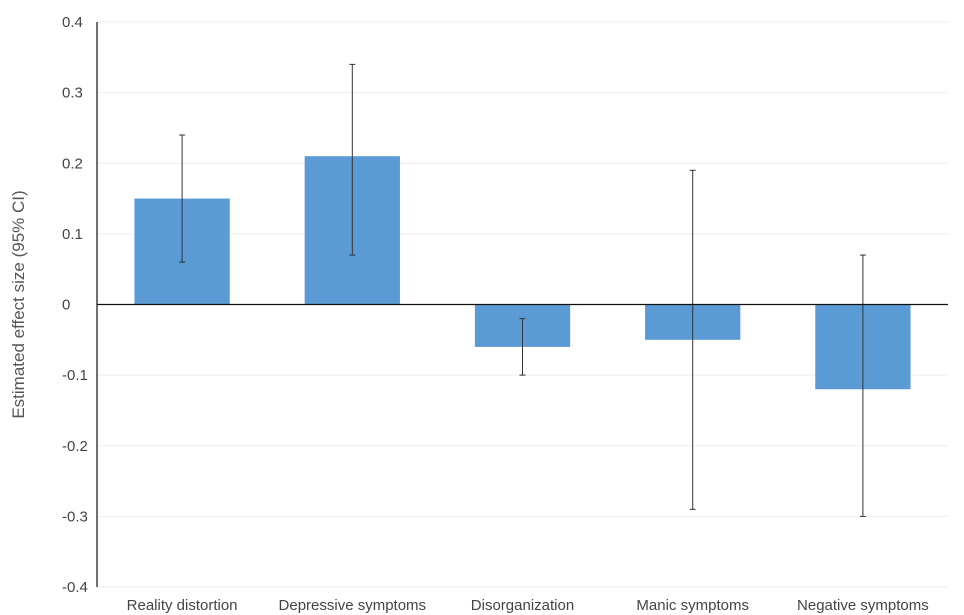 This screenshot has height=615, width=964. What do you see at coordinates (18, 304) in the screenshot?
I see `y-axis-title: Estimated effect size (95% CI)` at bounding box center [18, 304].